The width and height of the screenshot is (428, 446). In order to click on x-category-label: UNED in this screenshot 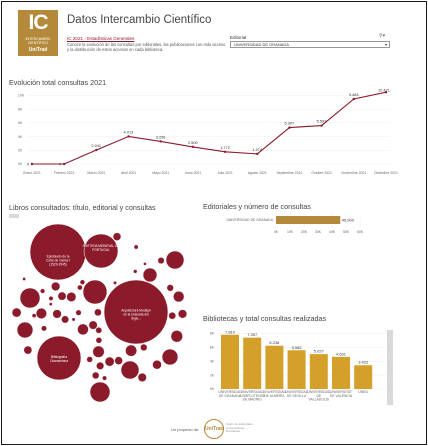, I will do `click(363, 392)`.